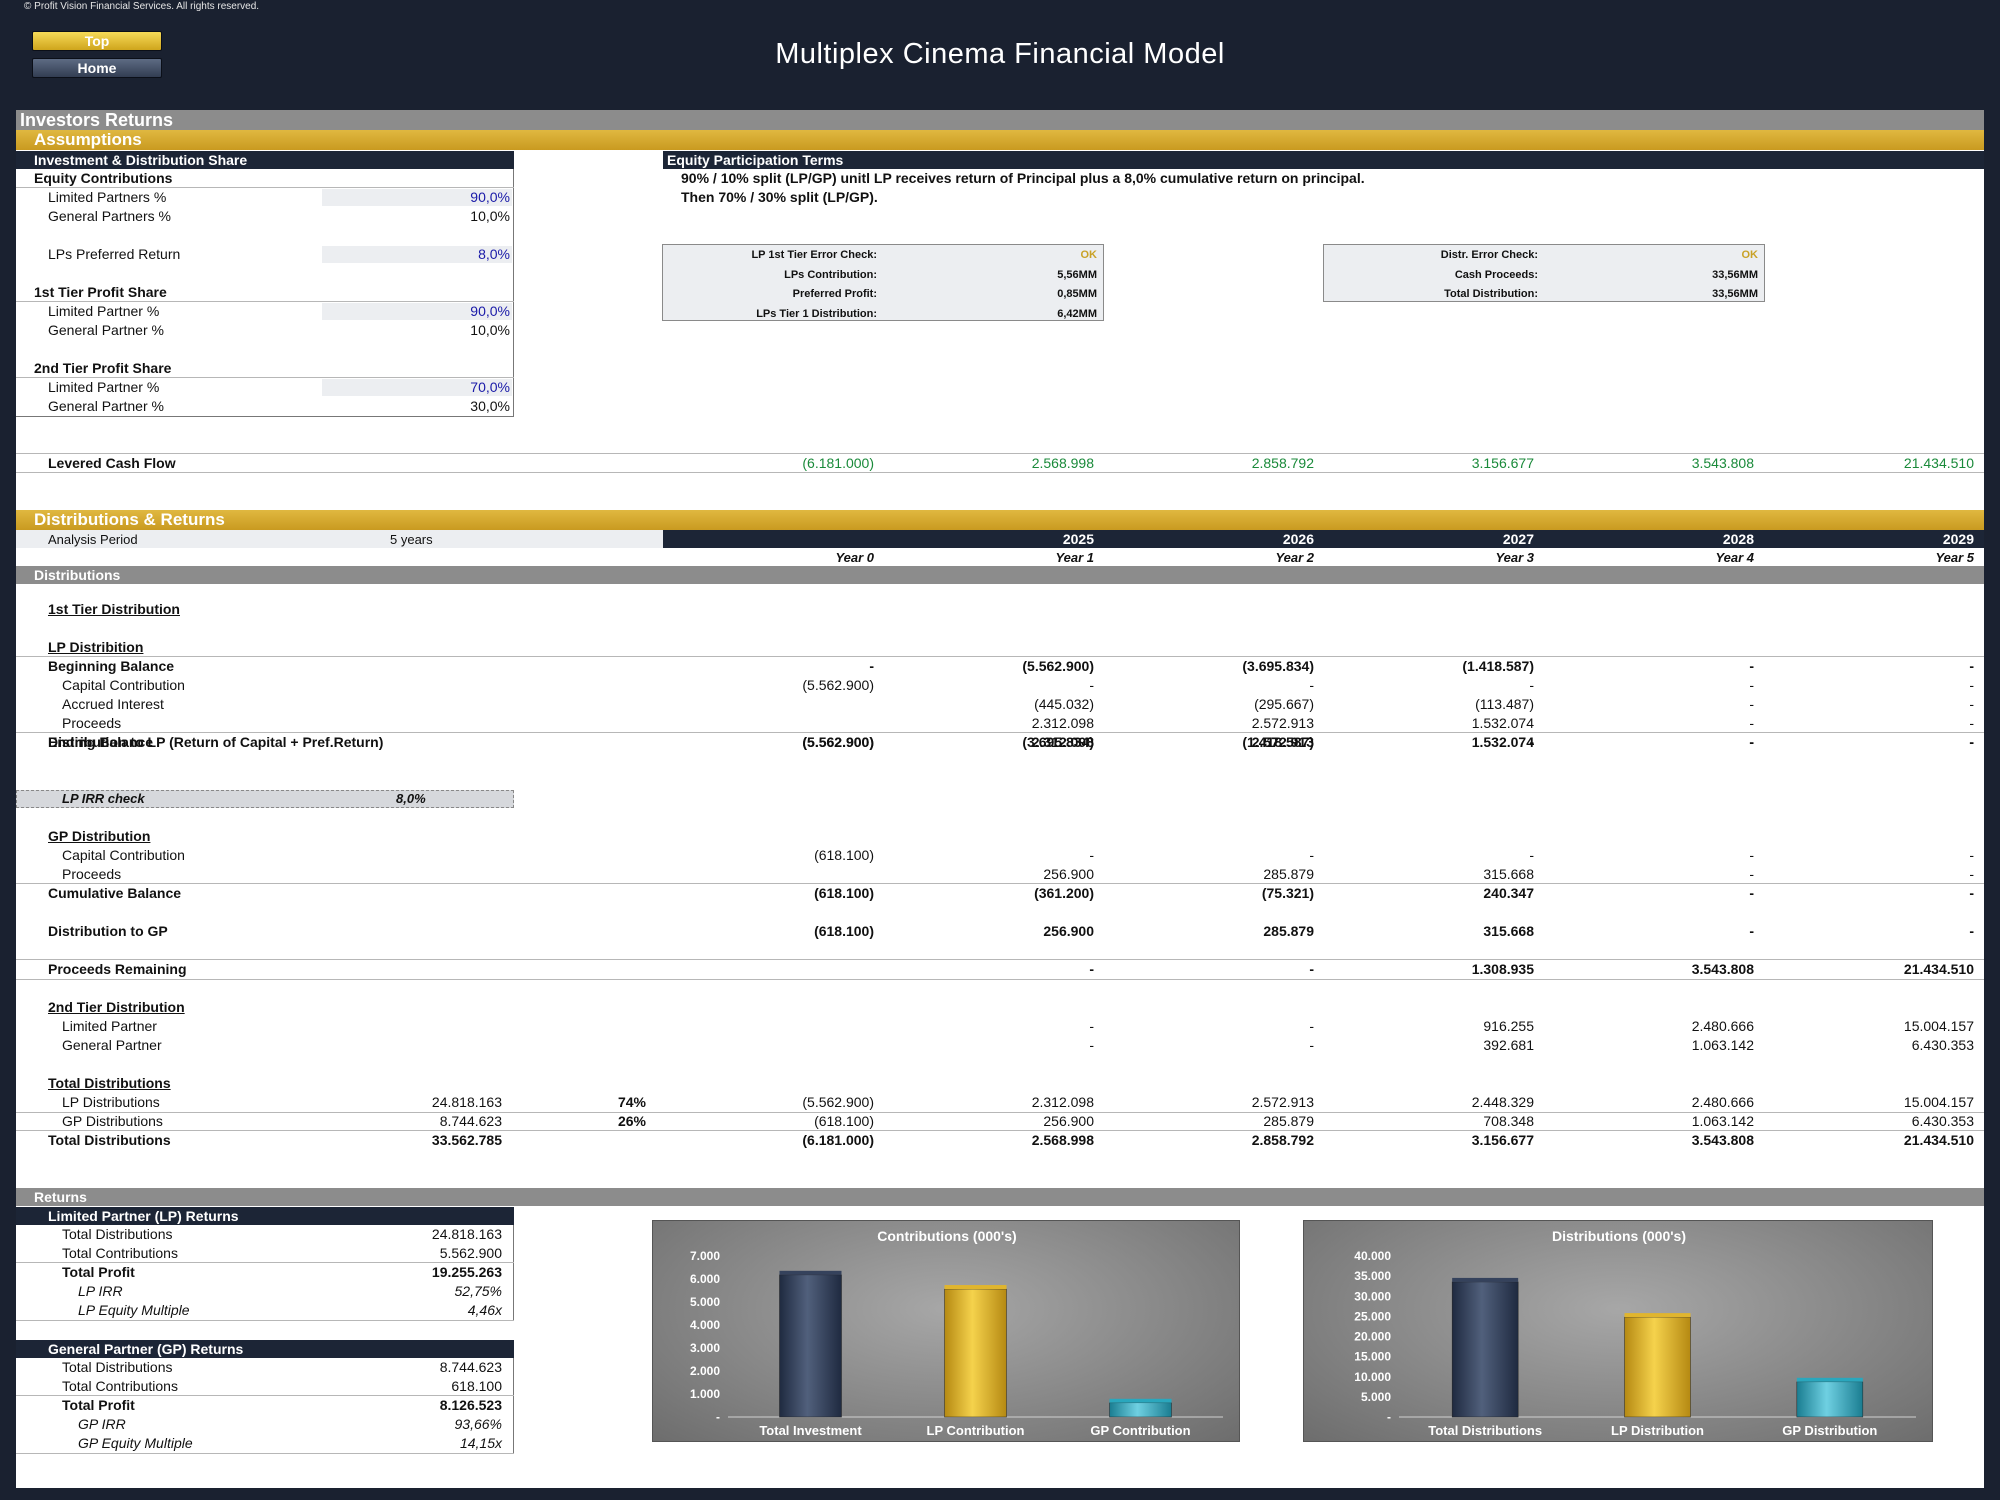  I want to click on levered-cf-value: 3.543.808, so click(1722, 463).